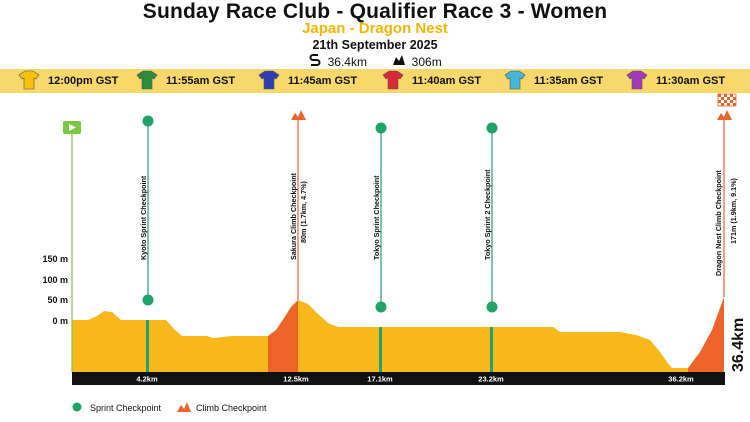  Describe the element at coordinates (72, 127) in the screenshot. I see `start-flag-icon` at that location.